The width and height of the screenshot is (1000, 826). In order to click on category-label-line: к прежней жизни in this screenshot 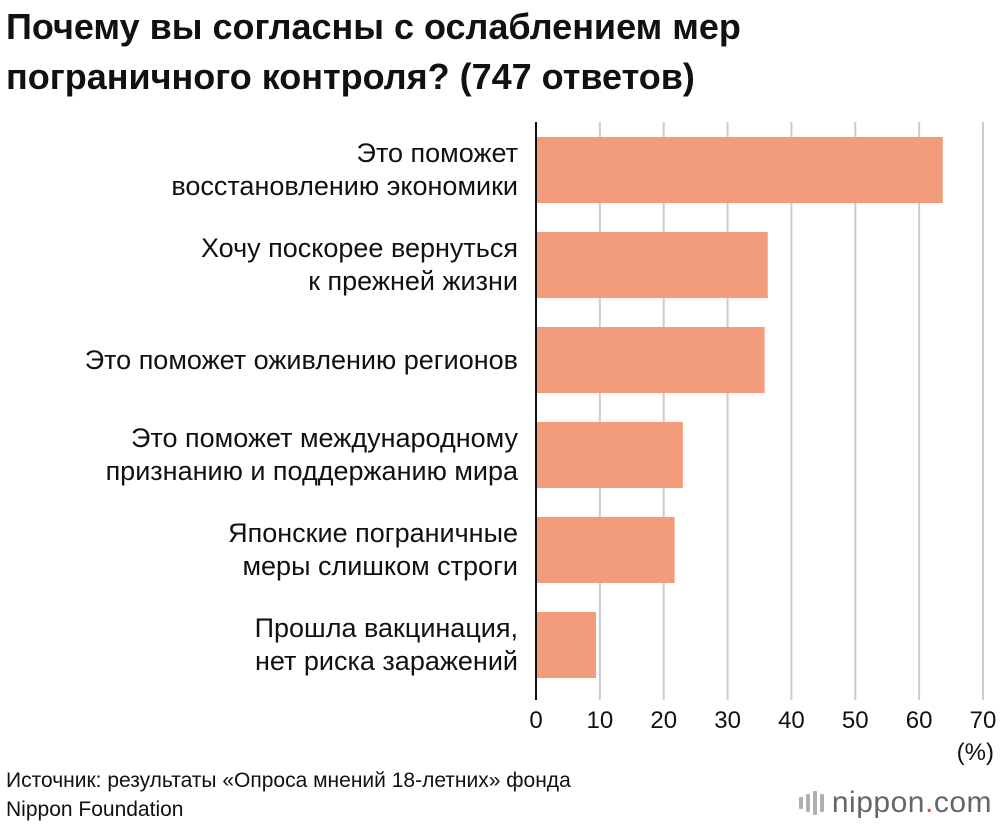, I will do `click(413, 281)`.